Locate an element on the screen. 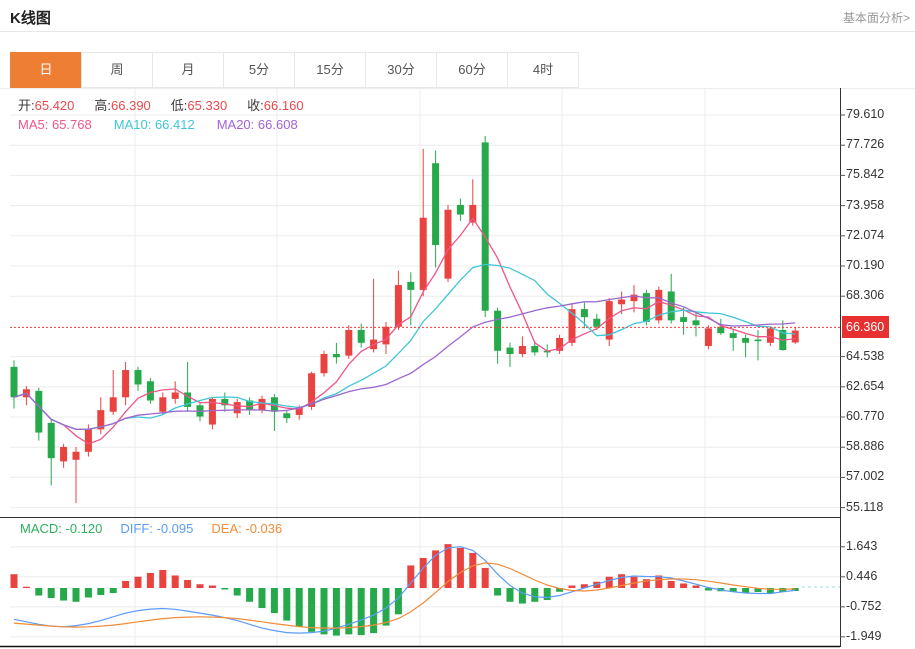 The width and height of the screenshot is (915, 649). interval-tabs: 日 周 月 5分 15分 30分 60分 4时 is located at coordinates (294, 70).